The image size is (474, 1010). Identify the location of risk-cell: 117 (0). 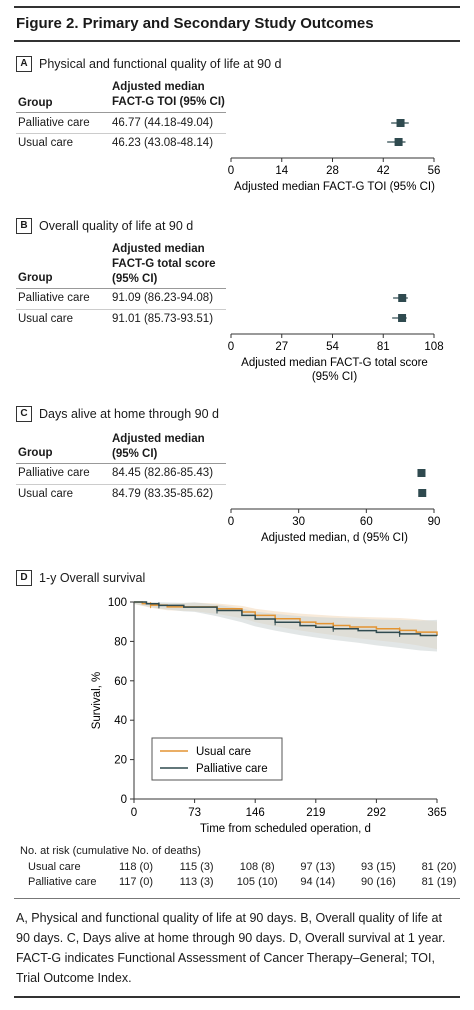
(136, 882).